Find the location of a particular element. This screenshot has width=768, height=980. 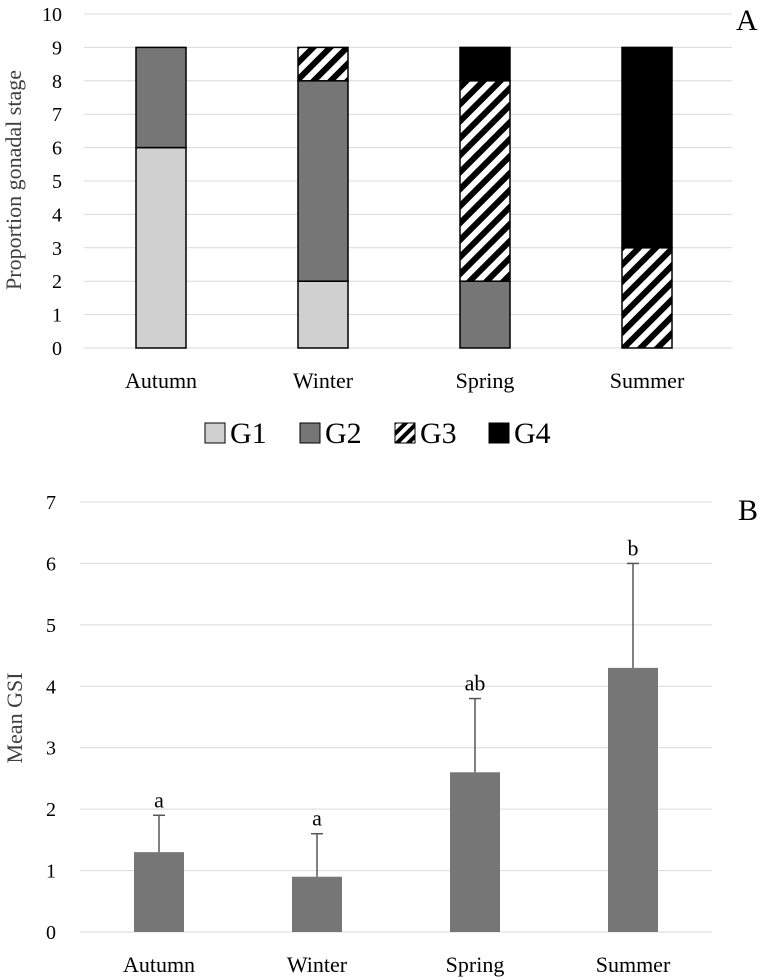

y-tick-a-7: 7 is located at coordinates (57, 115).